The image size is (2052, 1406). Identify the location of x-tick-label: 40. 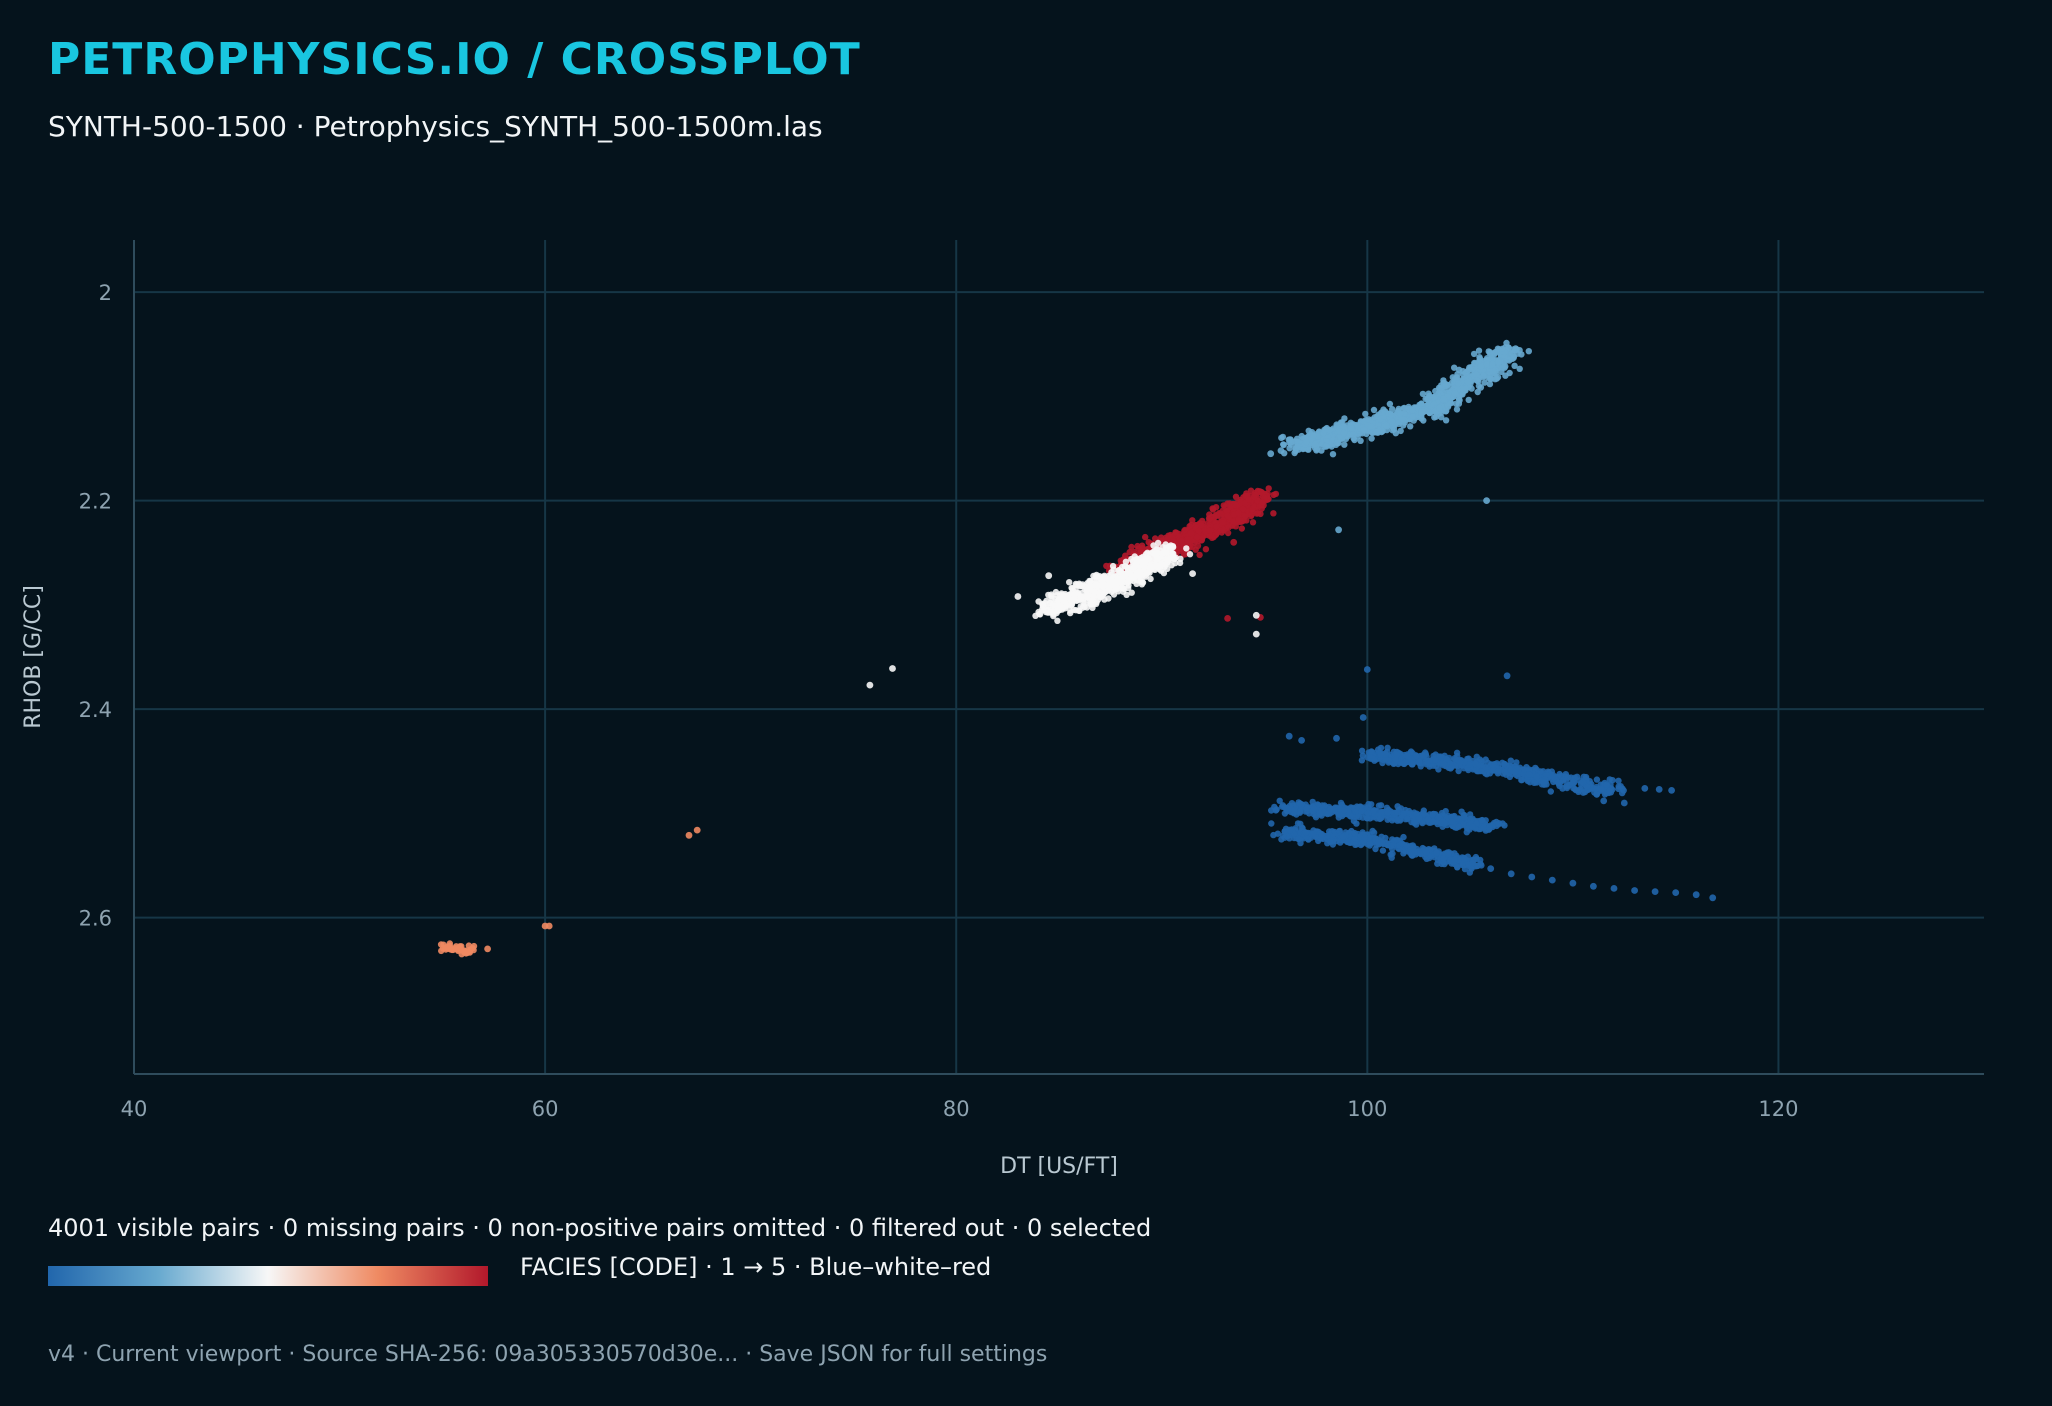
(134, 1109).